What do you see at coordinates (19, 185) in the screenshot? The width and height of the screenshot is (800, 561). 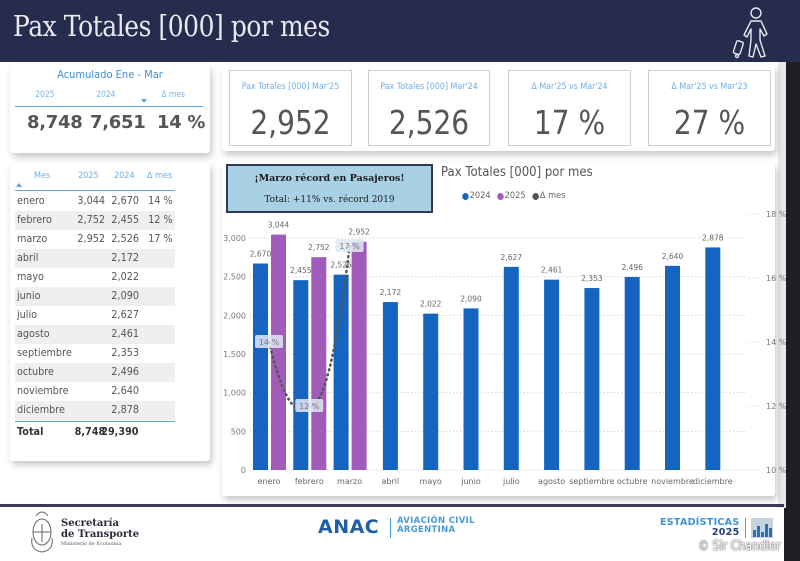 I see `sort-ascending-icon` at bounding box center [19, 185].